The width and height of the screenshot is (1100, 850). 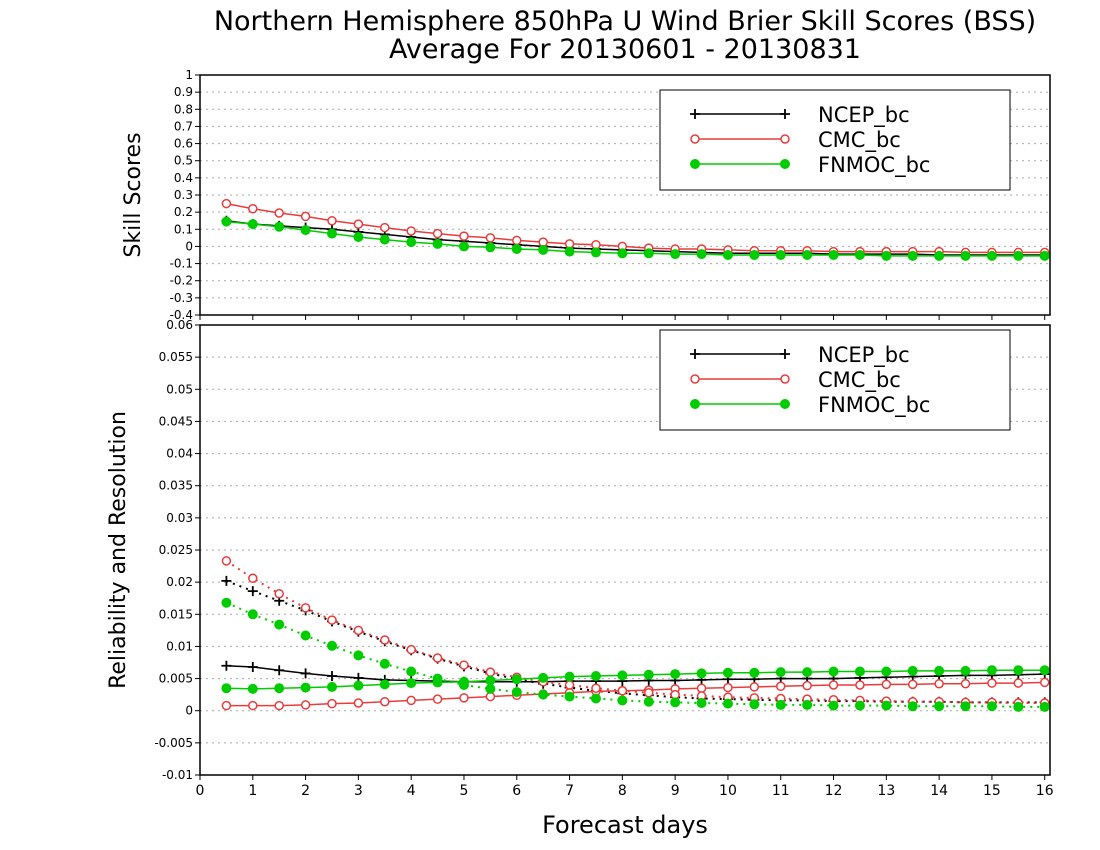 I want to click on y-tick-label: 0.02, so click(x=179, y=582).